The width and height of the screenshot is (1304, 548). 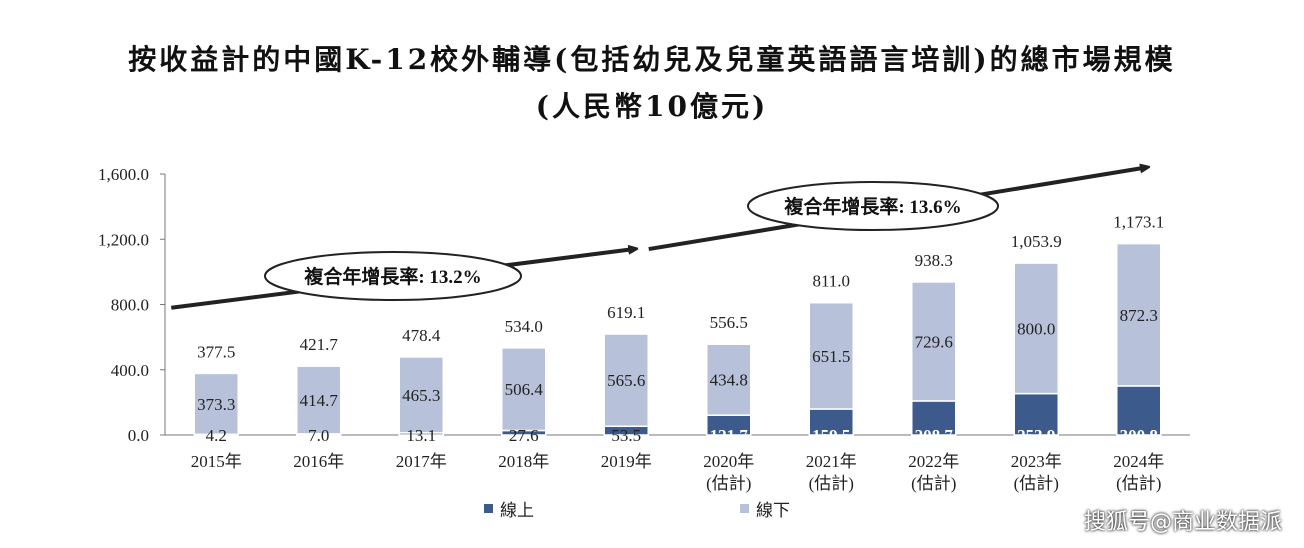 What do you see at coordinates (934, 435) in the screenshot?
I see `label-online: 208.7` at bounding box center [934, 435].